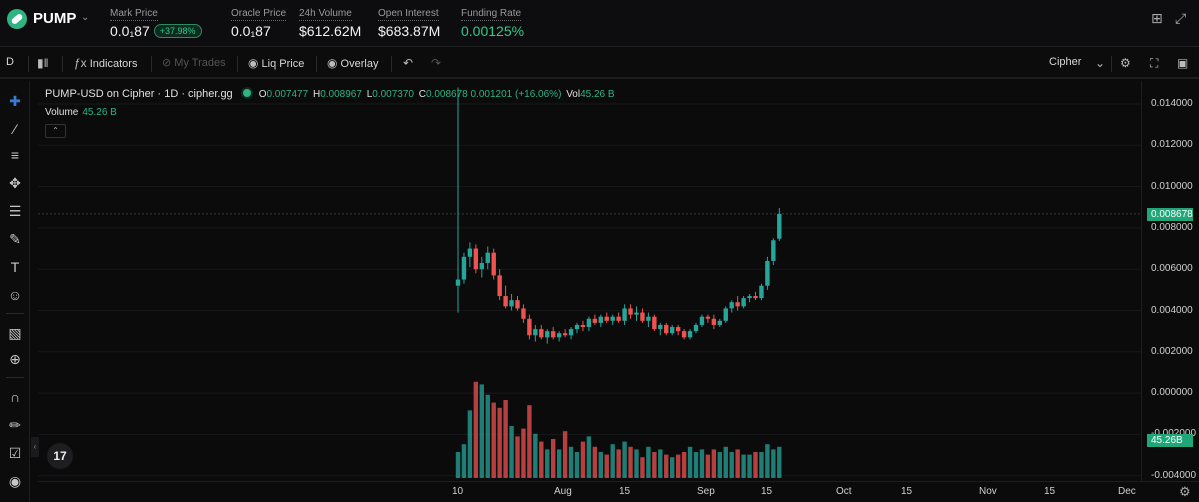 This screenshot has height=502, width=1199. I want to click on stat-mark-price: Mark Price 0.0₁87 +37.98%, so click(156, 21).